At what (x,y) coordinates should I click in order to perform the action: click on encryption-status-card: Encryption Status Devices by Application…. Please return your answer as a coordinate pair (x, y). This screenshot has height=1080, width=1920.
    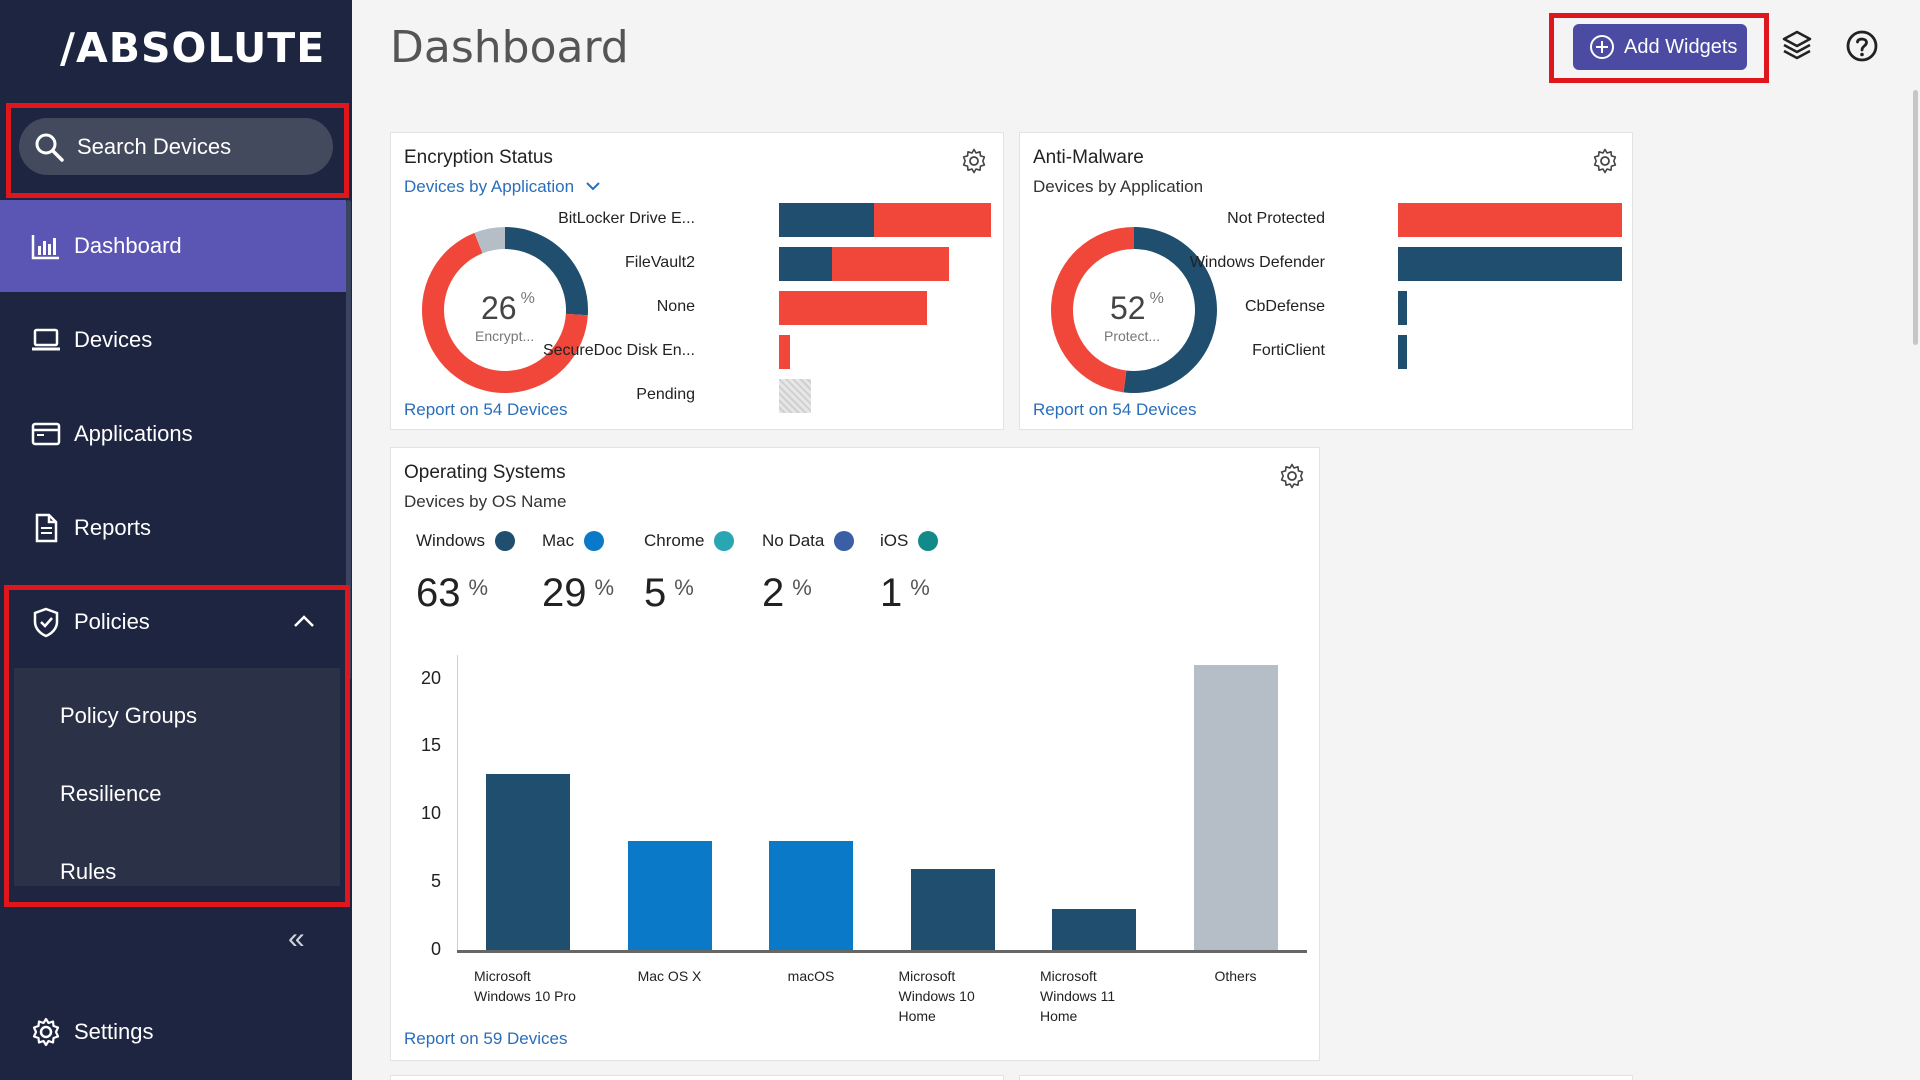
    Looking at the image, I should click on (697, 281).